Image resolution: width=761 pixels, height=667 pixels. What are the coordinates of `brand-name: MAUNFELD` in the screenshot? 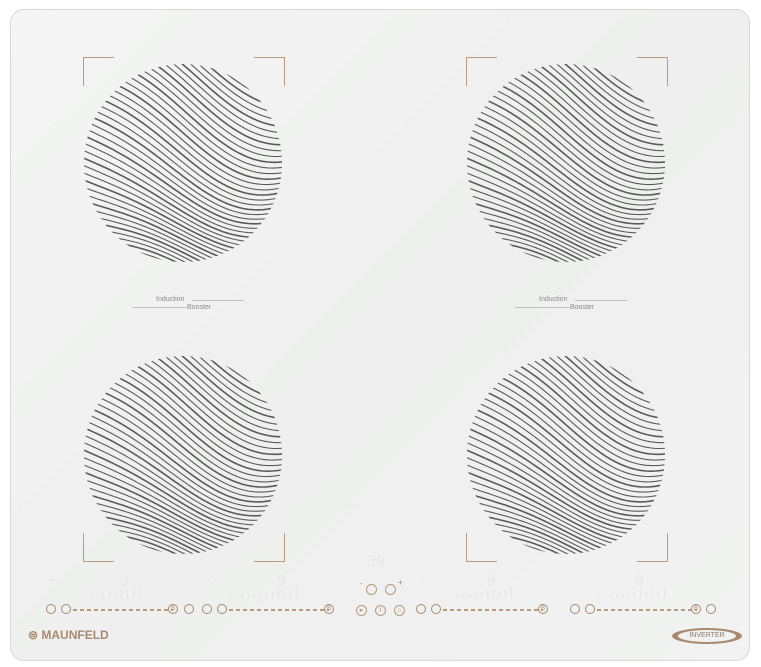 It's located at (75, 635).